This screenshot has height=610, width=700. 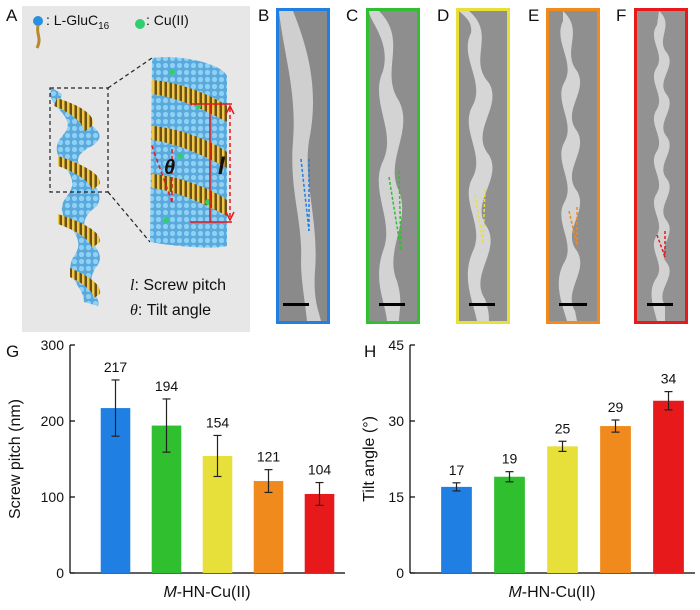 I want to click on h-value-label: 34, so click(x=669, y=379).